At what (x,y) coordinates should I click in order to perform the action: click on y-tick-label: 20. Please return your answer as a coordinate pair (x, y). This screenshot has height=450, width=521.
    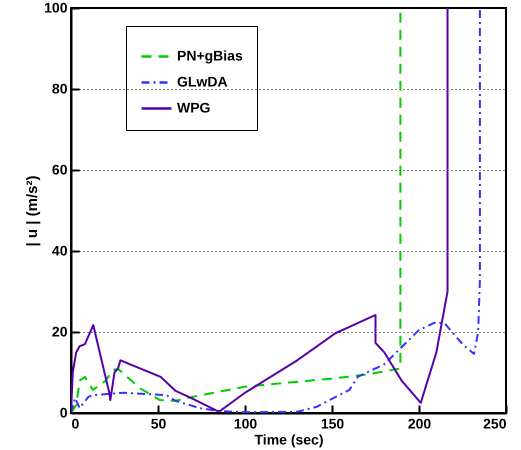
    Looking at the image, I should click on (60, 332).